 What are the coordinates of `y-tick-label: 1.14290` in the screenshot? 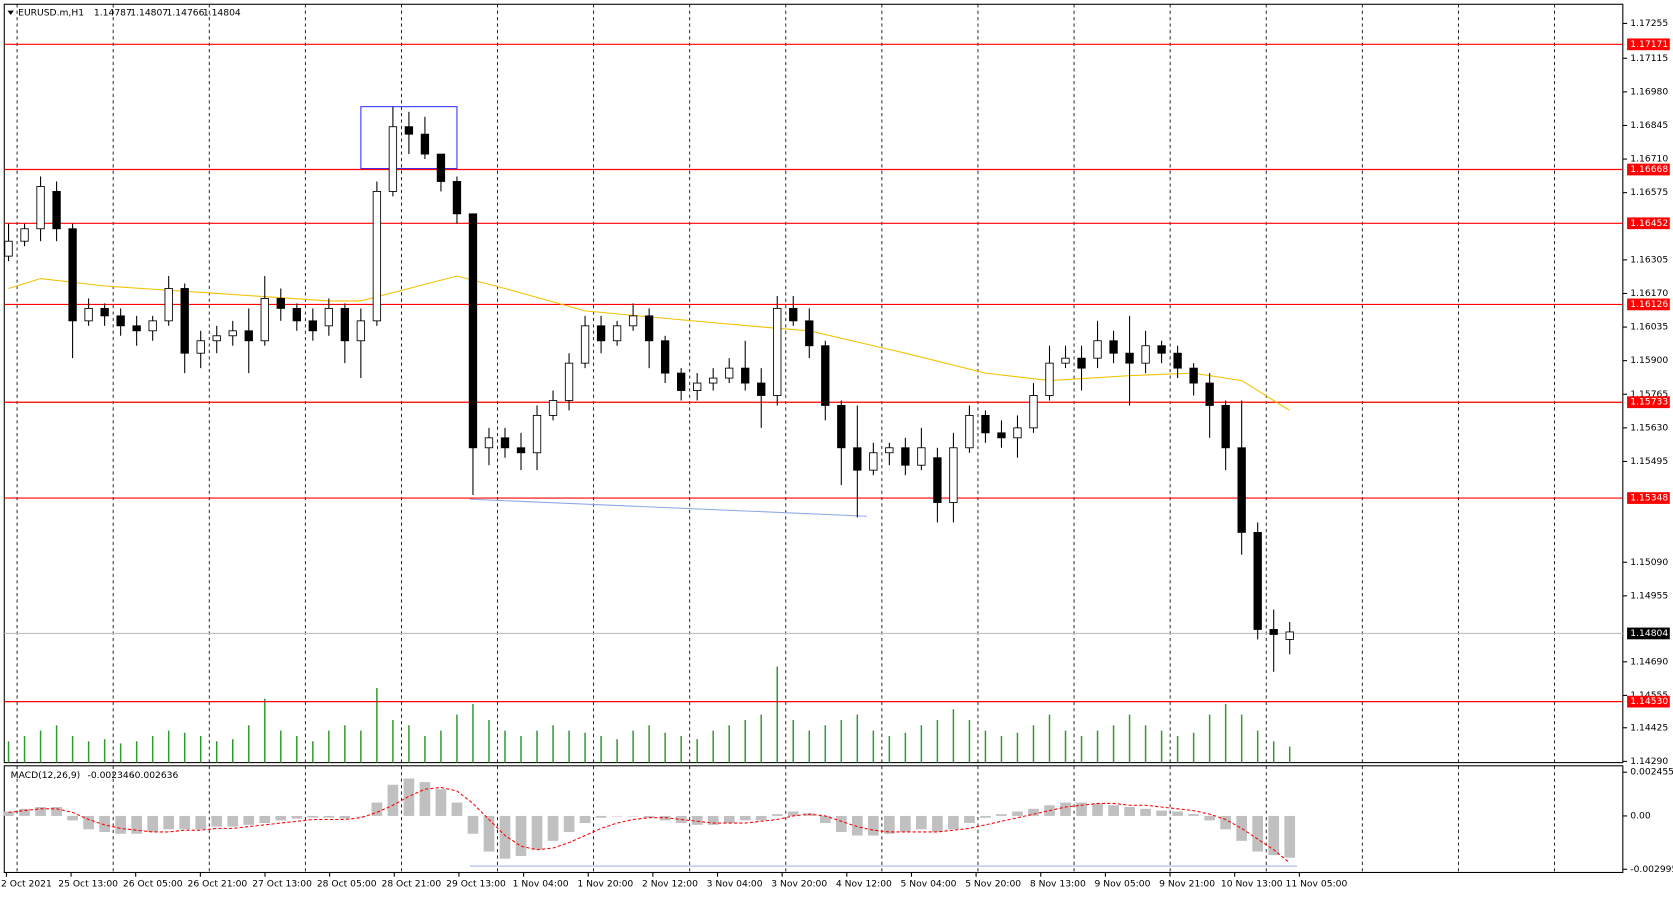 It's located at (1649, 761).